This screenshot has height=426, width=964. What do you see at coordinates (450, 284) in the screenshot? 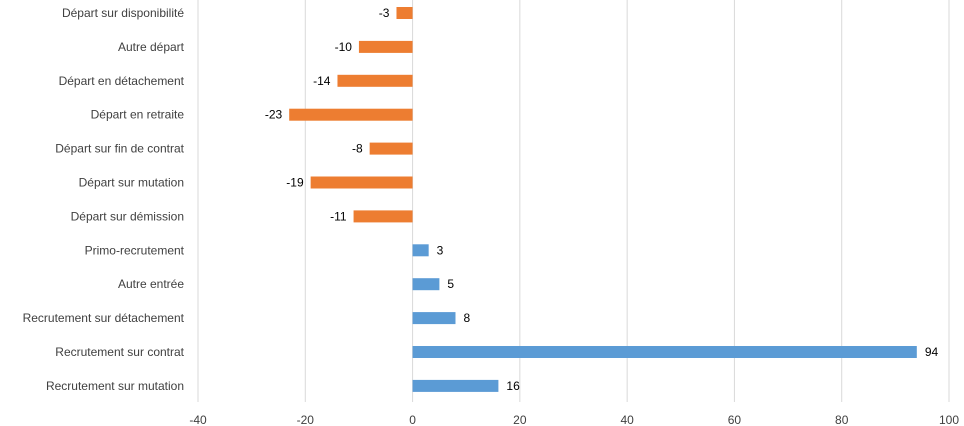
I see `data-label: 5` at bounding box center [450, 284].